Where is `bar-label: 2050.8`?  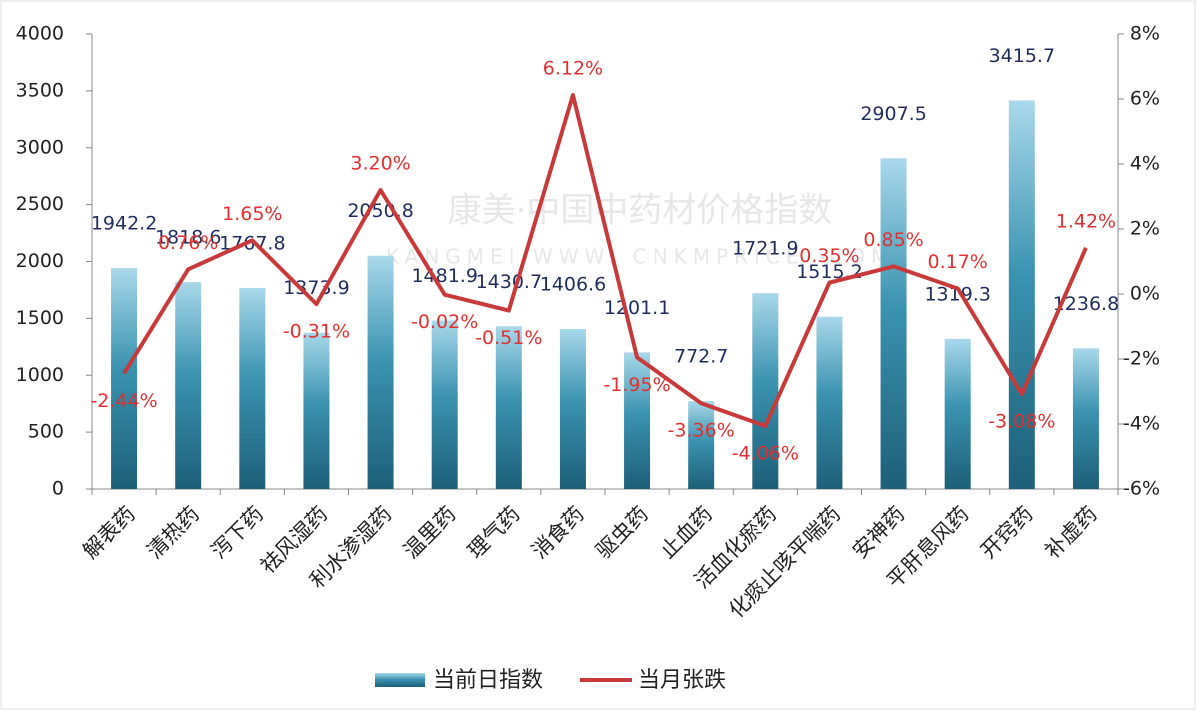 bar-label: 2050.8 is located at coordinates (380, 211).